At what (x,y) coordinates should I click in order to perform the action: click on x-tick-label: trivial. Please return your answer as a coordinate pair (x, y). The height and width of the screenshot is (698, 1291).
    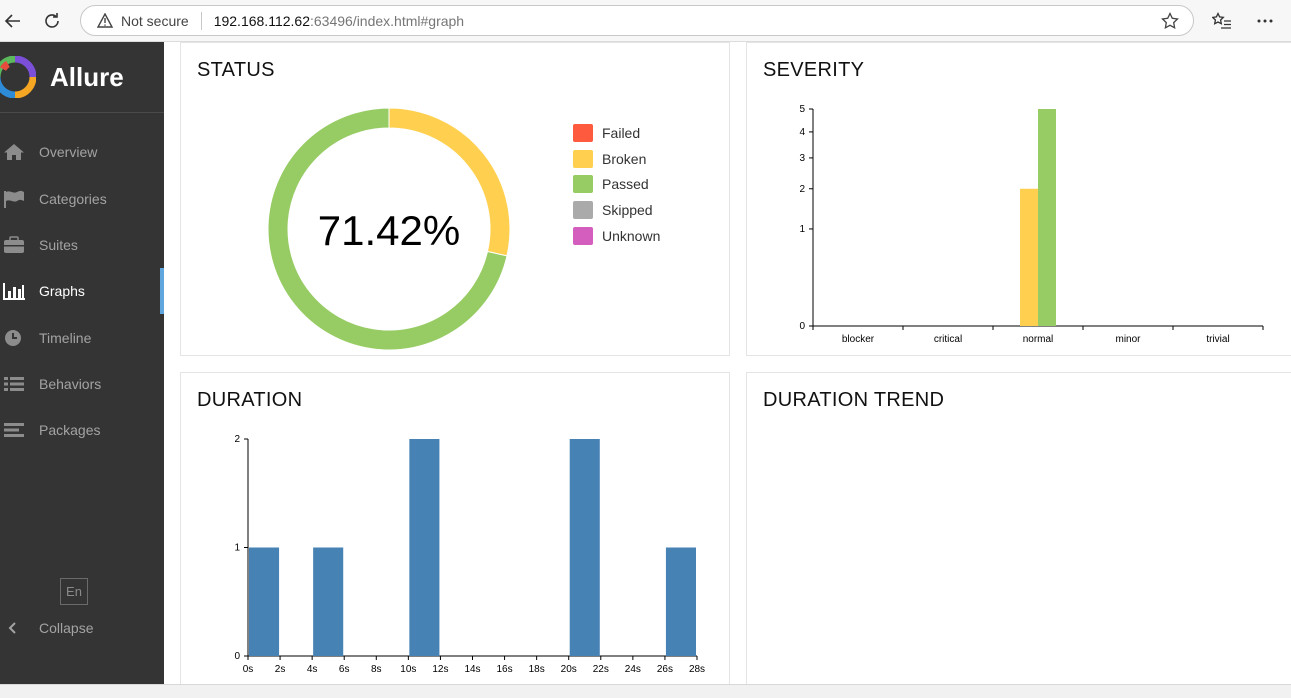
    Looking at the image, I should click on (1217, 339).